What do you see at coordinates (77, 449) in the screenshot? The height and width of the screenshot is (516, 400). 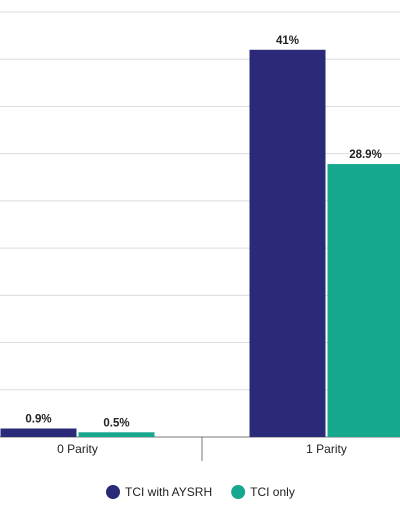 I see `x-tick-label: 0 Parity` at bounding box center [77, 449].